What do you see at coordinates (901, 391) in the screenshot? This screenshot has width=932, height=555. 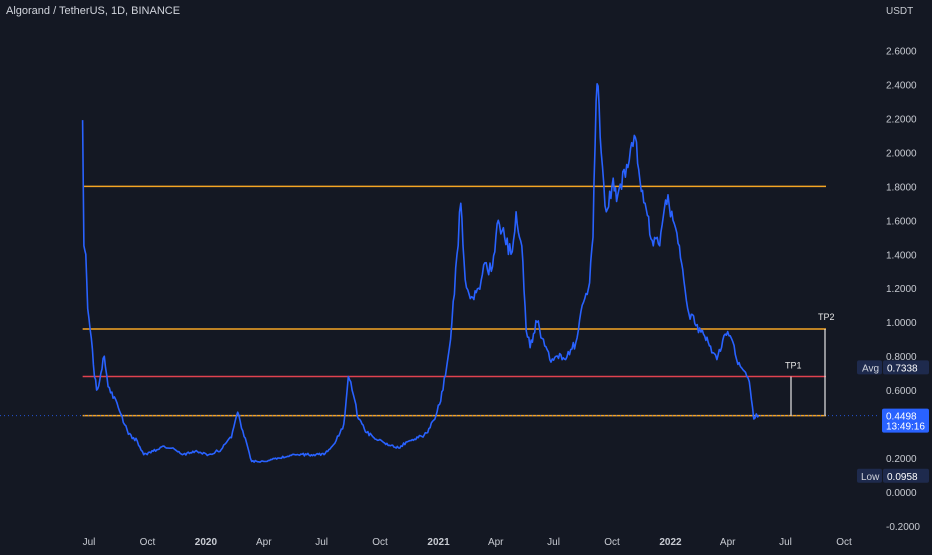 I see `y-tick-label: 0.6000` at bounding box center [901, 391].